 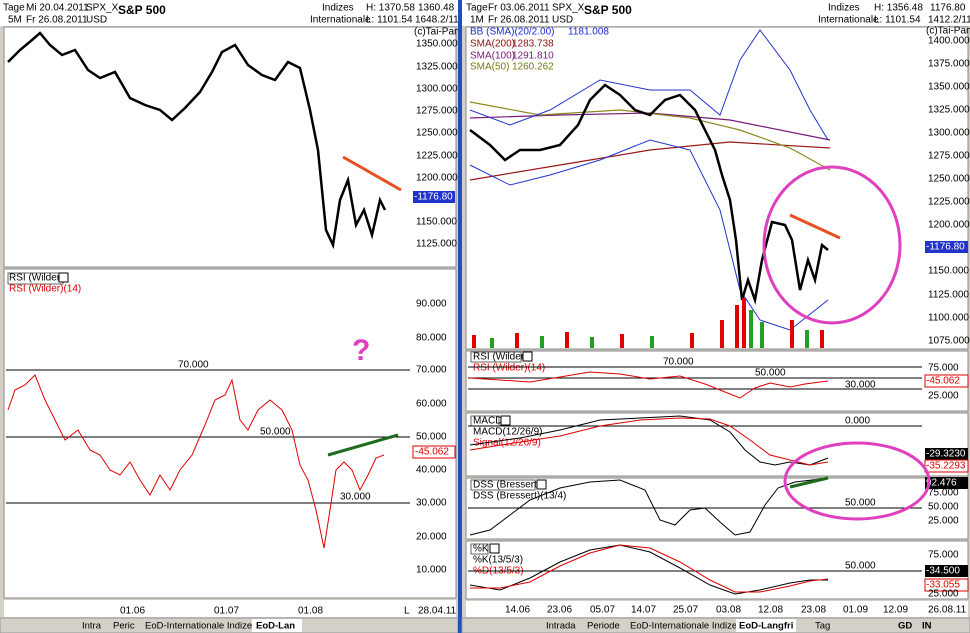 I want to click on axis-label: 1150.000, so click(x=948, y=271).